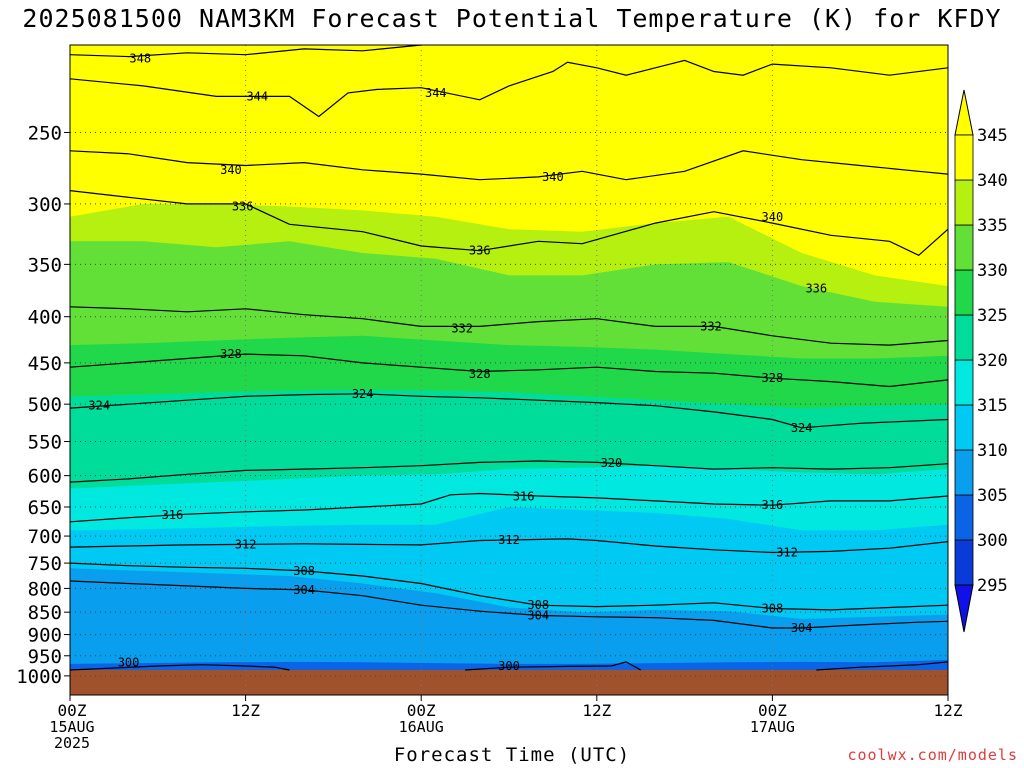 The height and width of the screenshot is (768, 1024). Describe the element at coordinates (71, 727) in the screenshot. I see `x-tick-label-0-1: 15AUG` at that location.